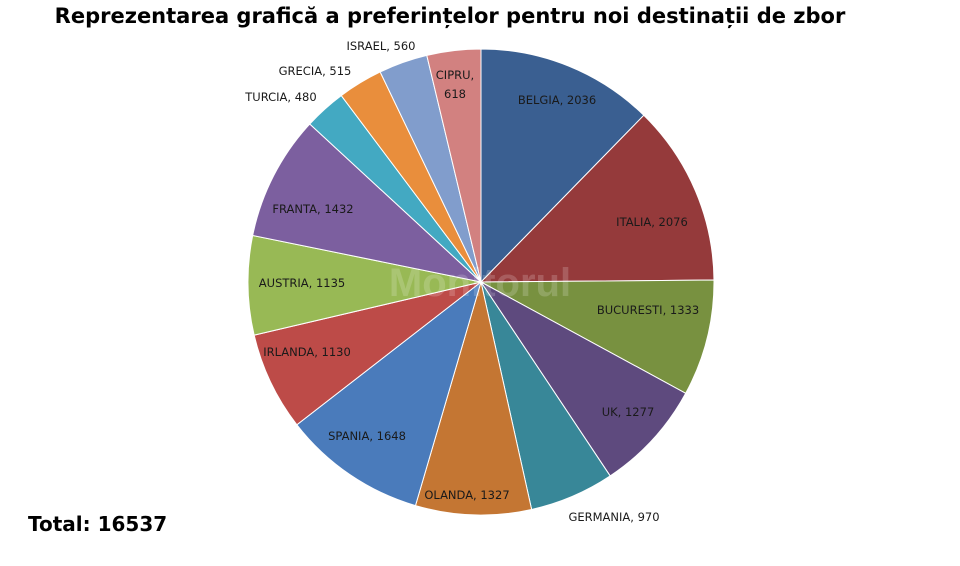 The width and height of the screenshot is (960, 566). Describe the element at coordinates (473, 398) in the screenshot. I see `pie-slice-olanda` at that location.